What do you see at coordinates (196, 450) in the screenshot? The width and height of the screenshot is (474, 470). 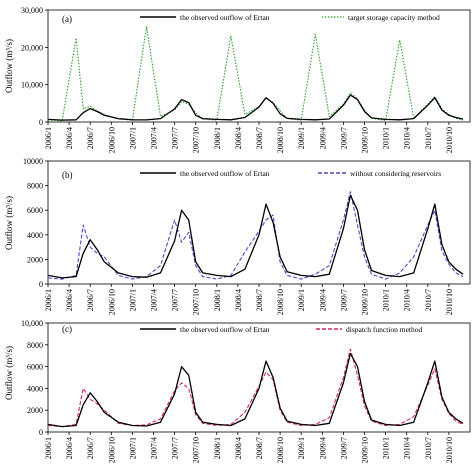 I see `panel-c-x-tick-label: 2007/10` at bounding box center [196, 450].